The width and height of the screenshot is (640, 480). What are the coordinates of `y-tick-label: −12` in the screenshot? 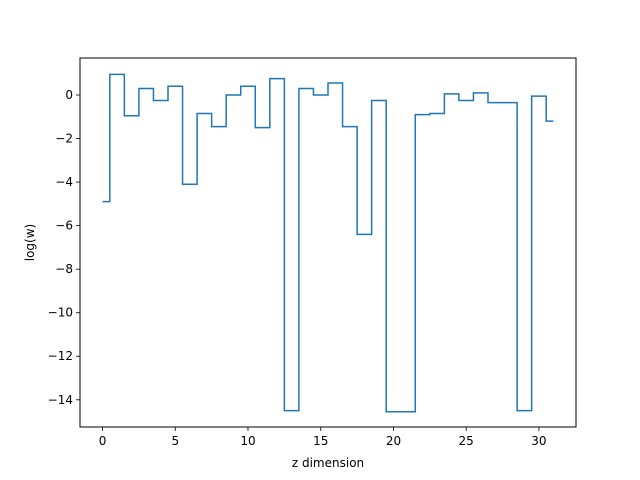 It's located at (60, 356).